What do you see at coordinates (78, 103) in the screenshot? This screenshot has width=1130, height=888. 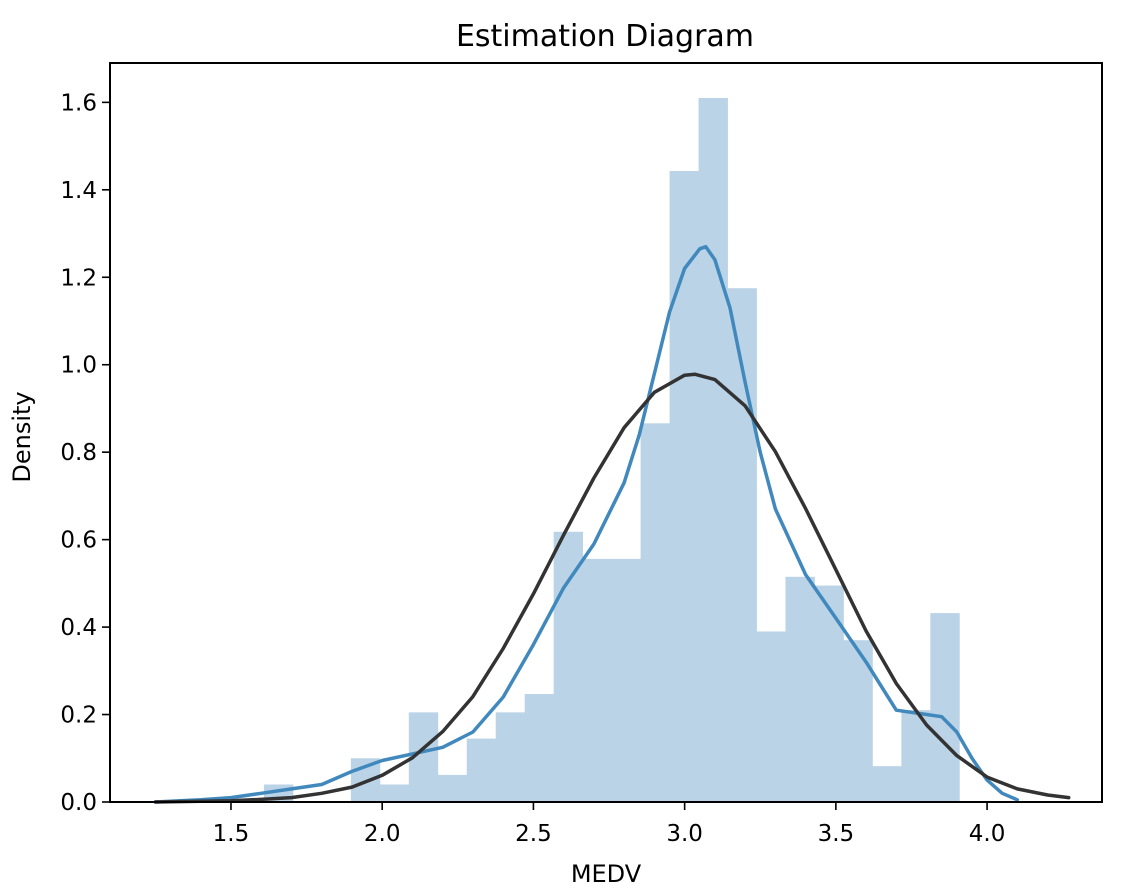 I see `y-tick-label: 1.6` at bounding box center [78, 103].